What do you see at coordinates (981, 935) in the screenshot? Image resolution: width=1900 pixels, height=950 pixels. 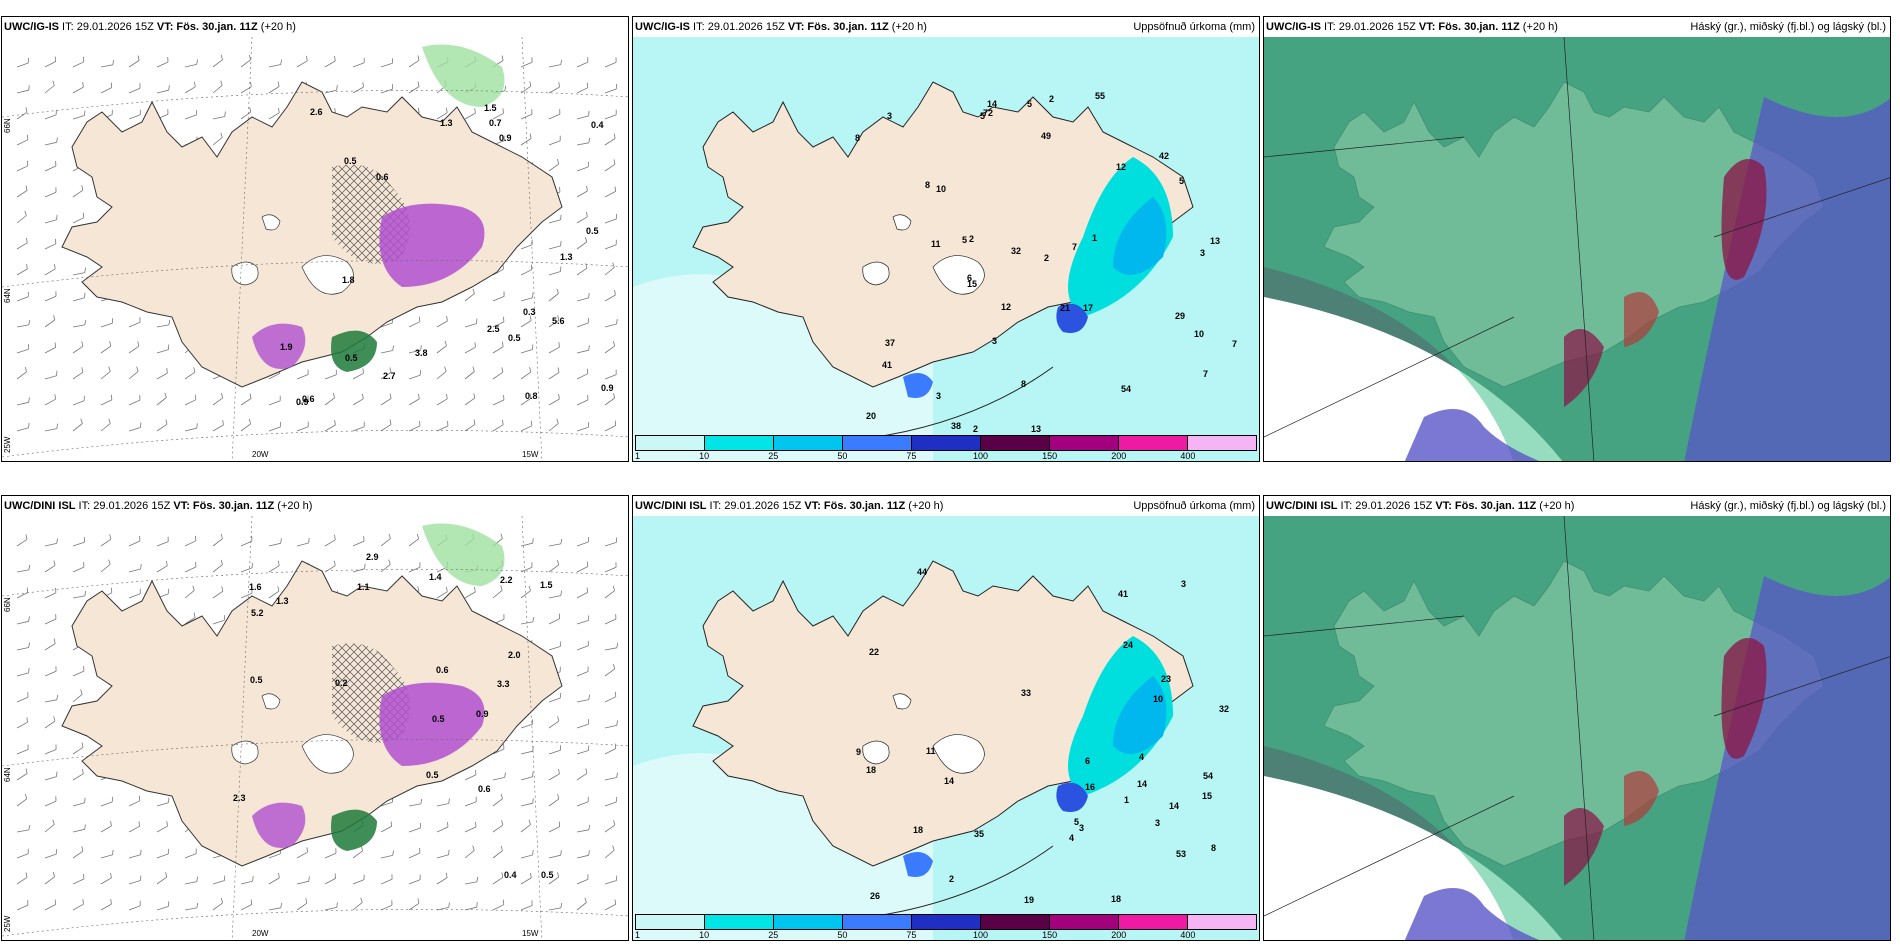 I see `colorbar-label: 100` at bounding box center [981, 935].